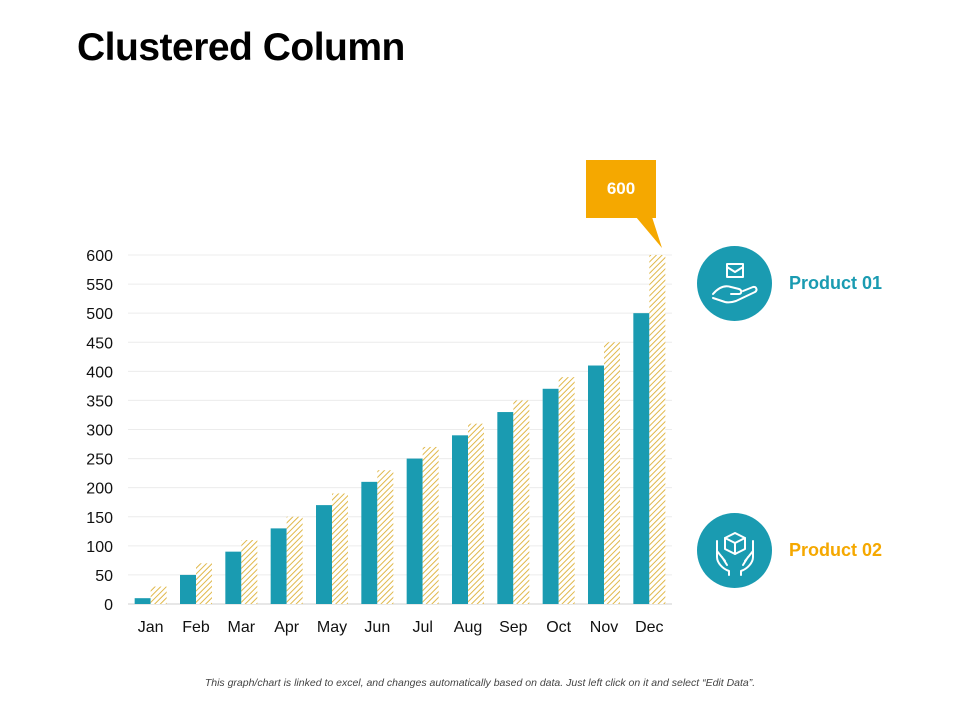 The width and height of the screenshot is (960, 720). Describe the element at coordinates (108, 605) in the screenshot. I see `y-tick-label: 0` at that location.